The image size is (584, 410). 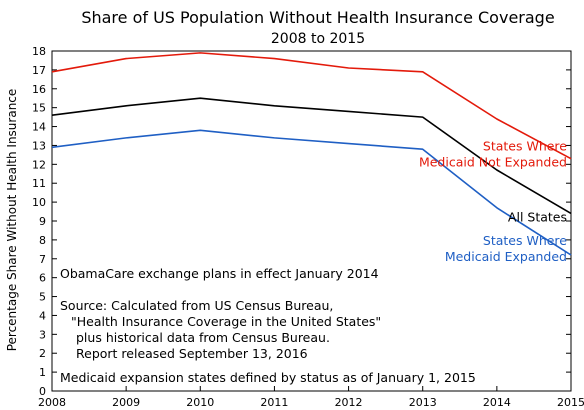 I want to click on y-tick-label: 2, so click(x=42, y=353).